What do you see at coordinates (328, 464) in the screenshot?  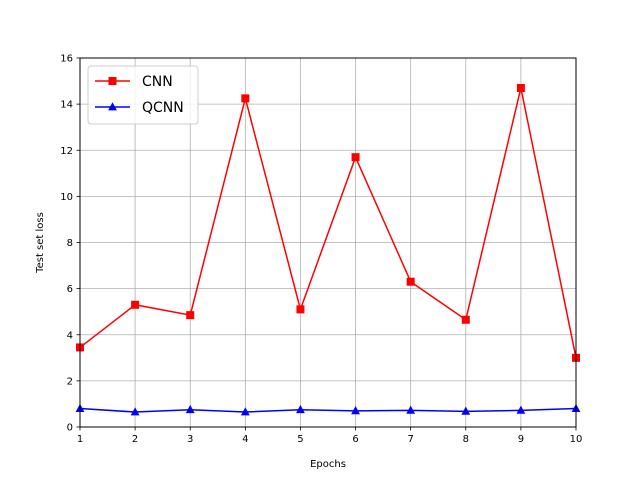 I see `x-axis-title: Epochs` at bounding box center [328, 464].